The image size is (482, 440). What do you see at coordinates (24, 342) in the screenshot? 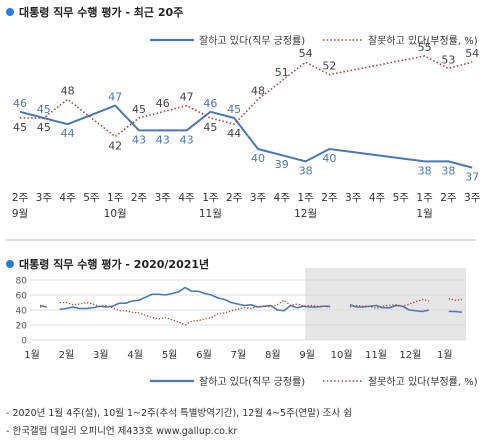
I see `y-tick-label: 0` at bounding box center [24, 342].